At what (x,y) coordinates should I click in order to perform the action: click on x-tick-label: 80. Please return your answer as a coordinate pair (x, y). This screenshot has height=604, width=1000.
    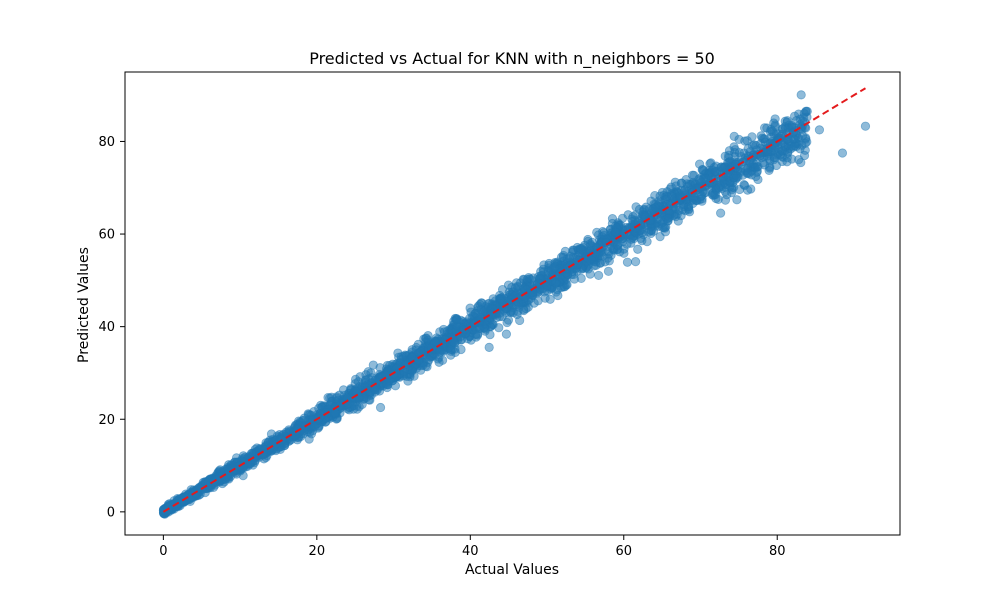
    Looking at the image, I should click on (777, 551).